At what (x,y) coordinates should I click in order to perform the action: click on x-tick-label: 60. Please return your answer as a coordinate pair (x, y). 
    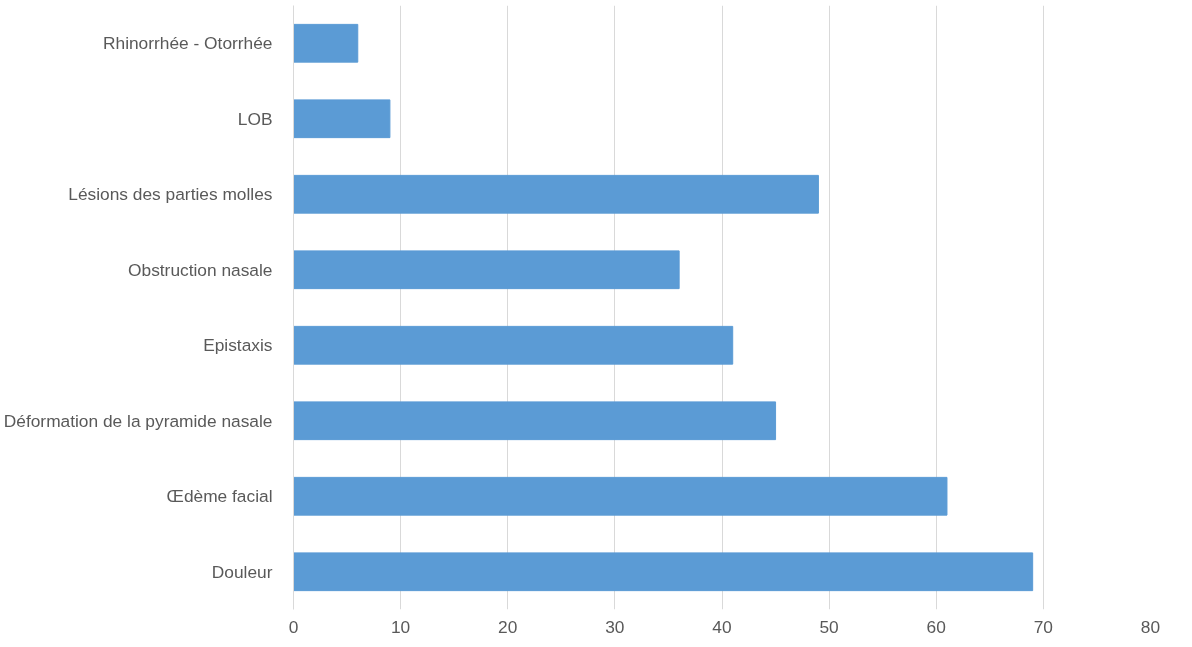
    Looking at the image, I should click on (936, 626).